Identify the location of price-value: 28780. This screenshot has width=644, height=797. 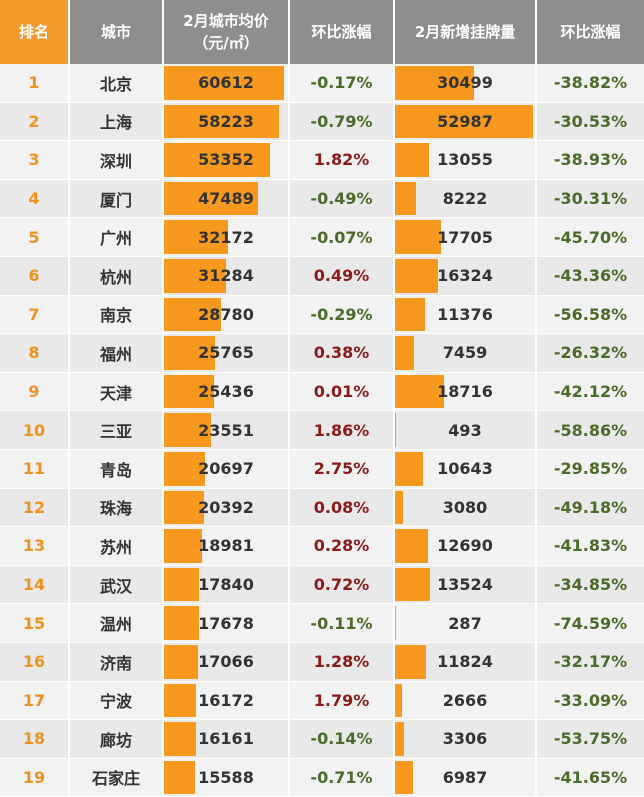
(226, 314).